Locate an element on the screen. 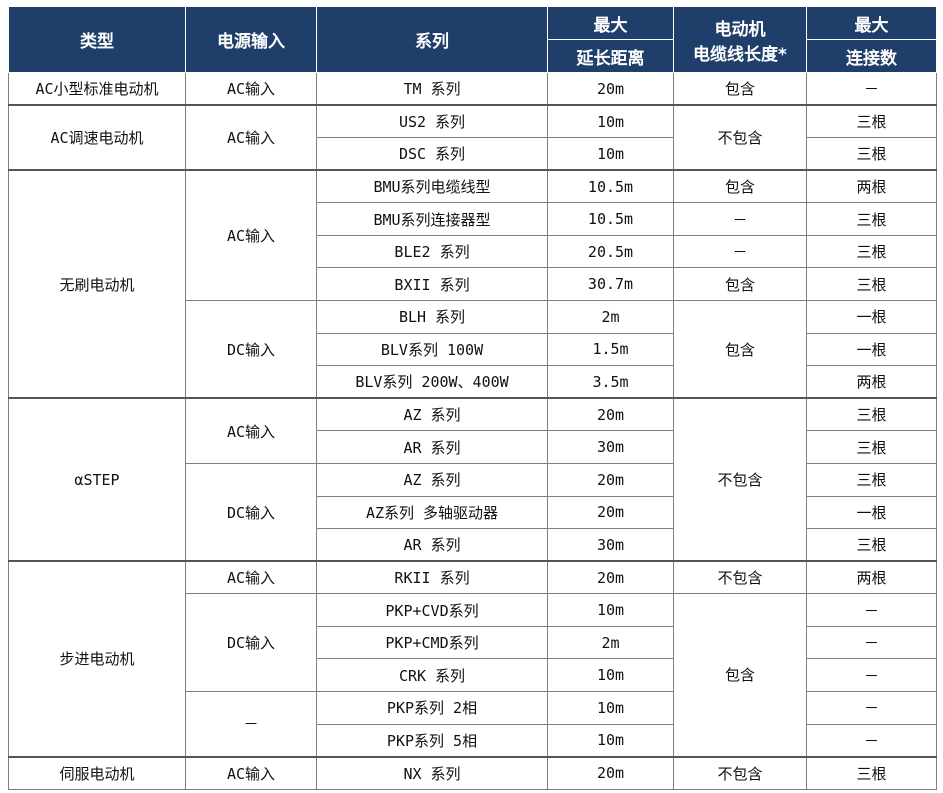 This screenshot has height=793, width=943. series-cell: PKP+CVD系列 is located at coordinates (432, 610).